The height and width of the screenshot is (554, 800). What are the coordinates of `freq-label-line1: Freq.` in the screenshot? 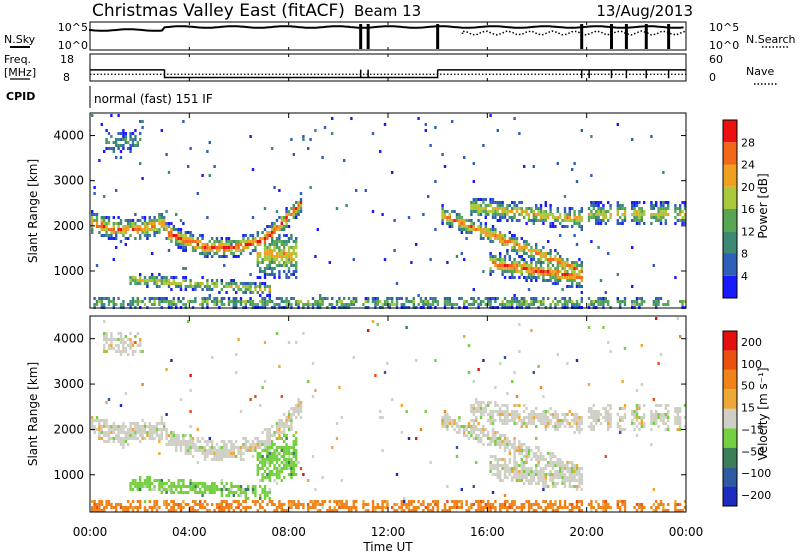 It's located at (17, 59).